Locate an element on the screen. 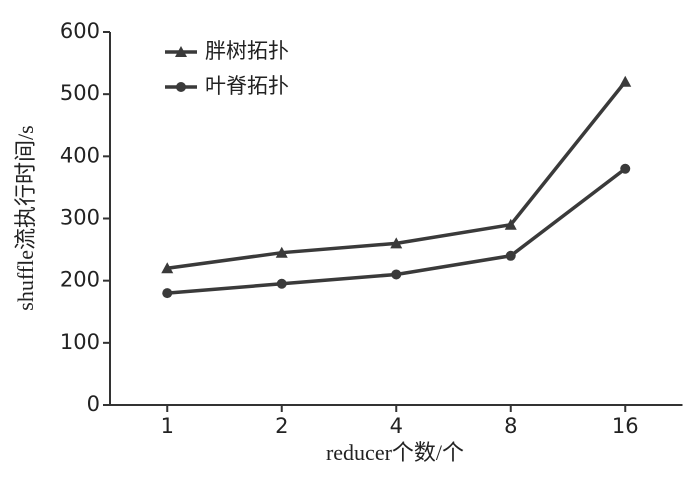 The height and width of the screenshot is (478, 700). y-tick-label: 100 is located at coordinates (80, 342).